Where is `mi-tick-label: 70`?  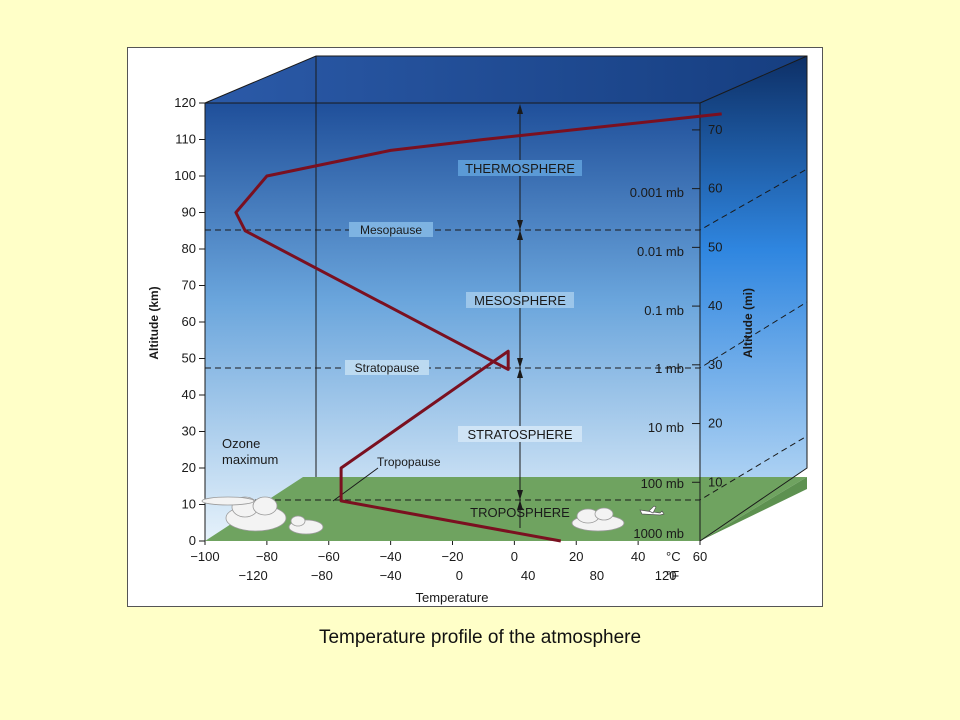
mi-tick-label: 70 is located at coordinates (715, 129).